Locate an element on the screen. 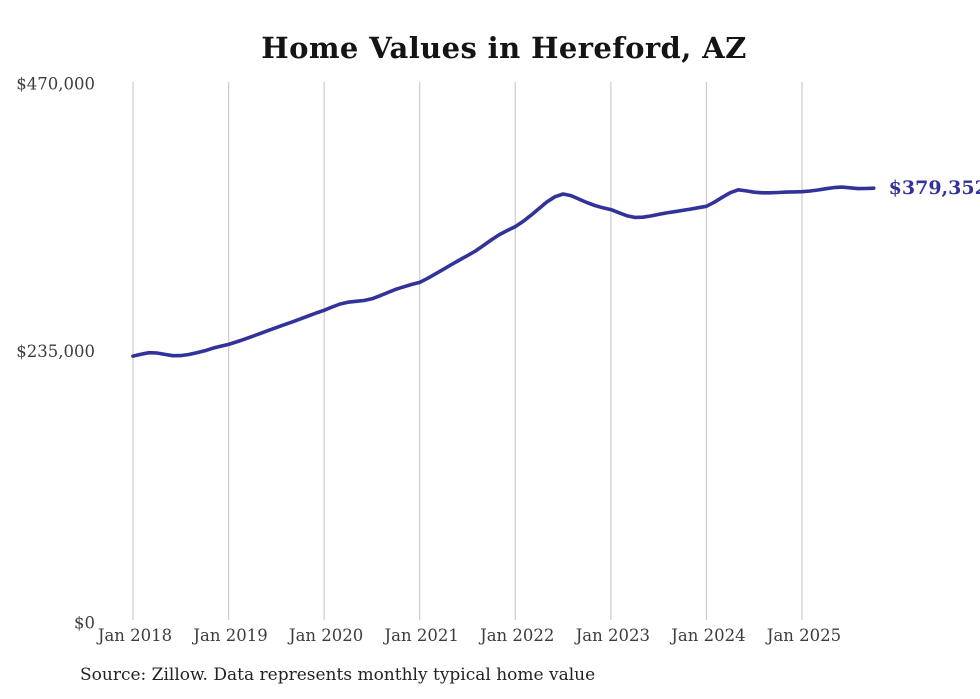 This screenshot has height=699, width=980. x-tick-jan-2022: Jan 2022 is located at coordinates (516, 635).